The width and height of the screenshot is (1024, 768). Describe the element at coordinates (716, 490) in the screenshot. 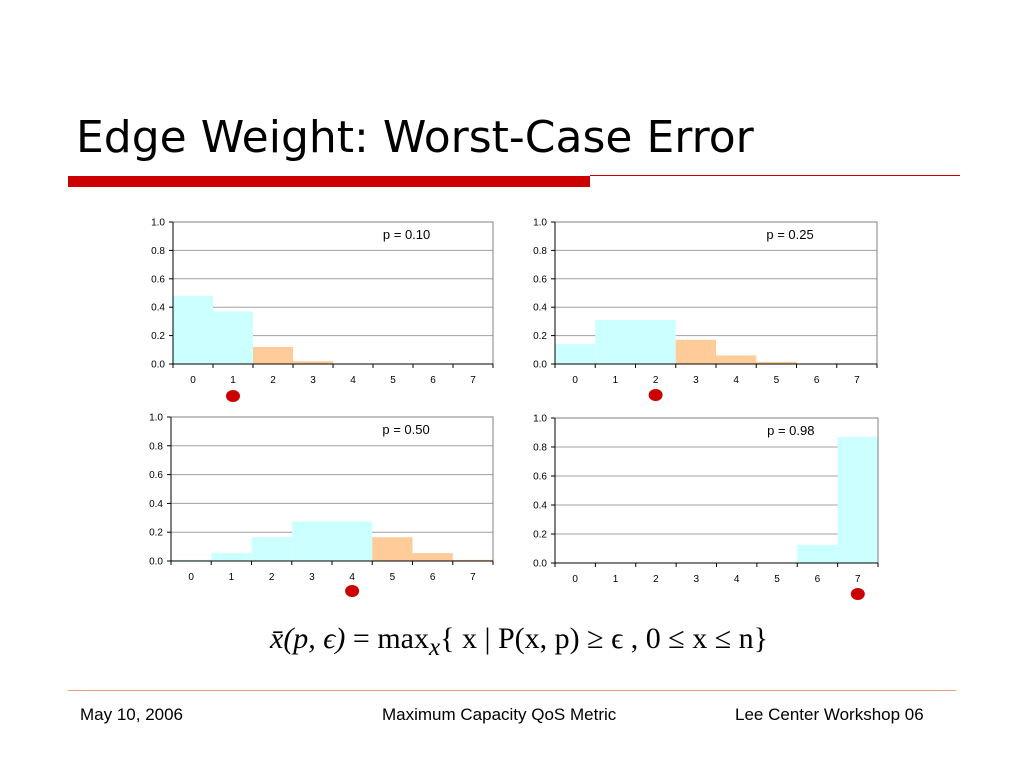

I see `plot-frame` at that location.